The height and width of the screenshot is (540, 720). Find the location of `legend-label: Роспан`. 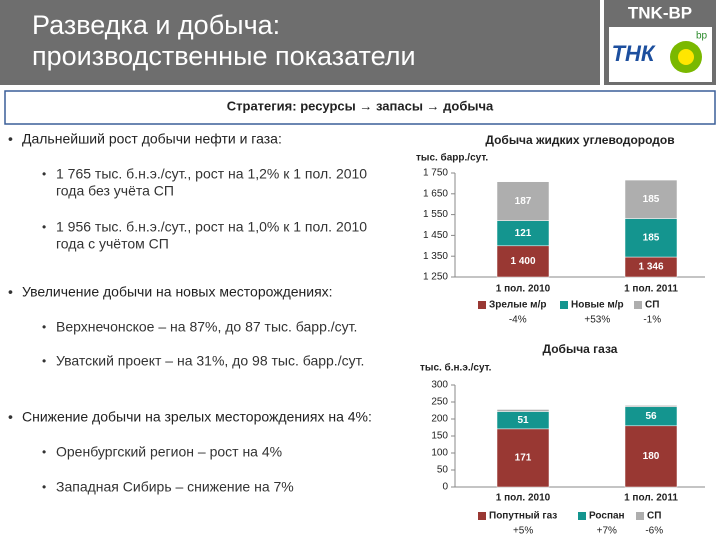

legend-label: Роспан is located at coordinates (607, 516).